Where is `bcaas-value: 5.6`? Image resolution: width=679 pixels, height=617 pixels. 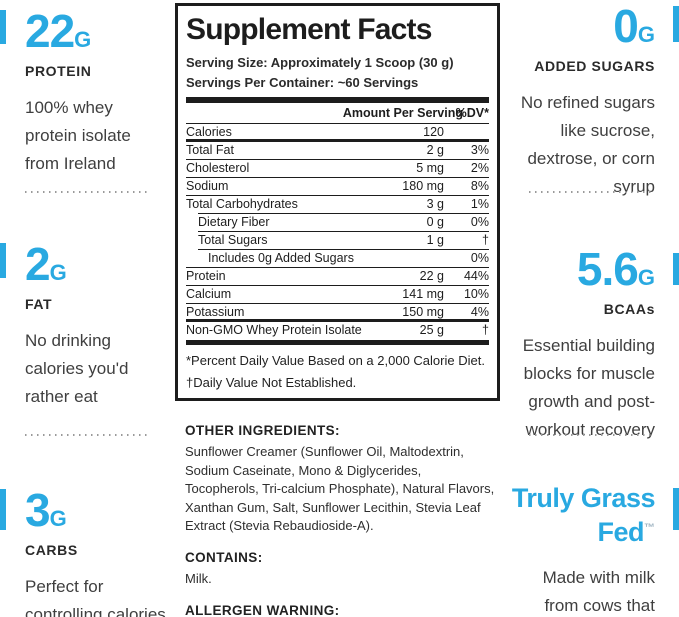
bcaas-value: 5.6 is located at coordinates (607, 269).